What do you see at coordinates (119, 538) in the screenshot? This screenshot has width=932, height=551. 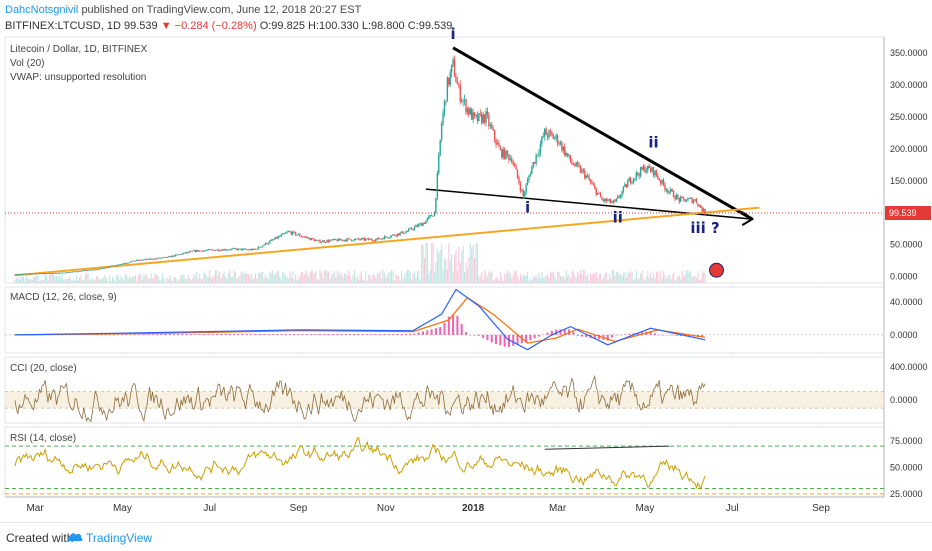 I see `tradingview-brand-link: TradingView` at bounding box center [119, 538].